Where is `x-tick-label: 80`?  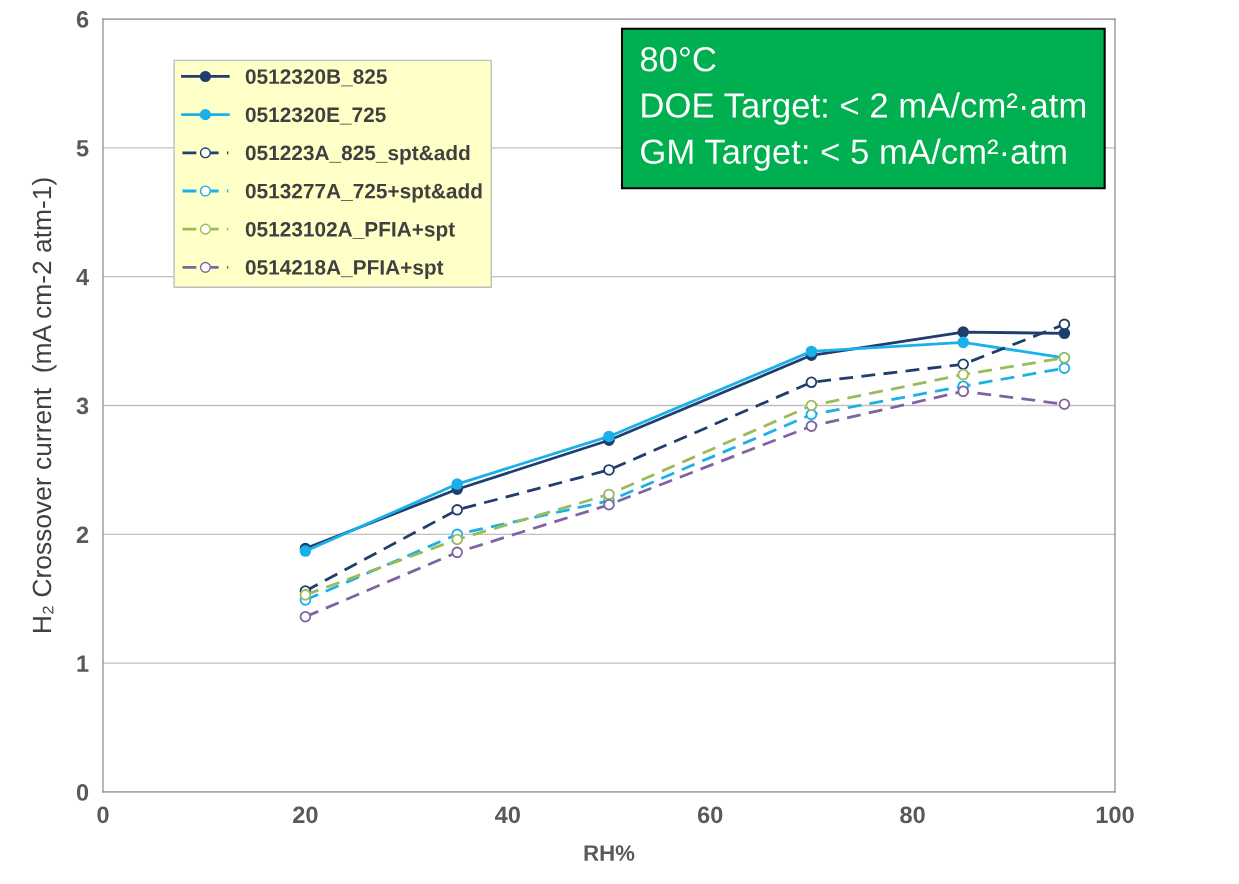 x-tick-label: 80 is located at coordinates (912, 815).